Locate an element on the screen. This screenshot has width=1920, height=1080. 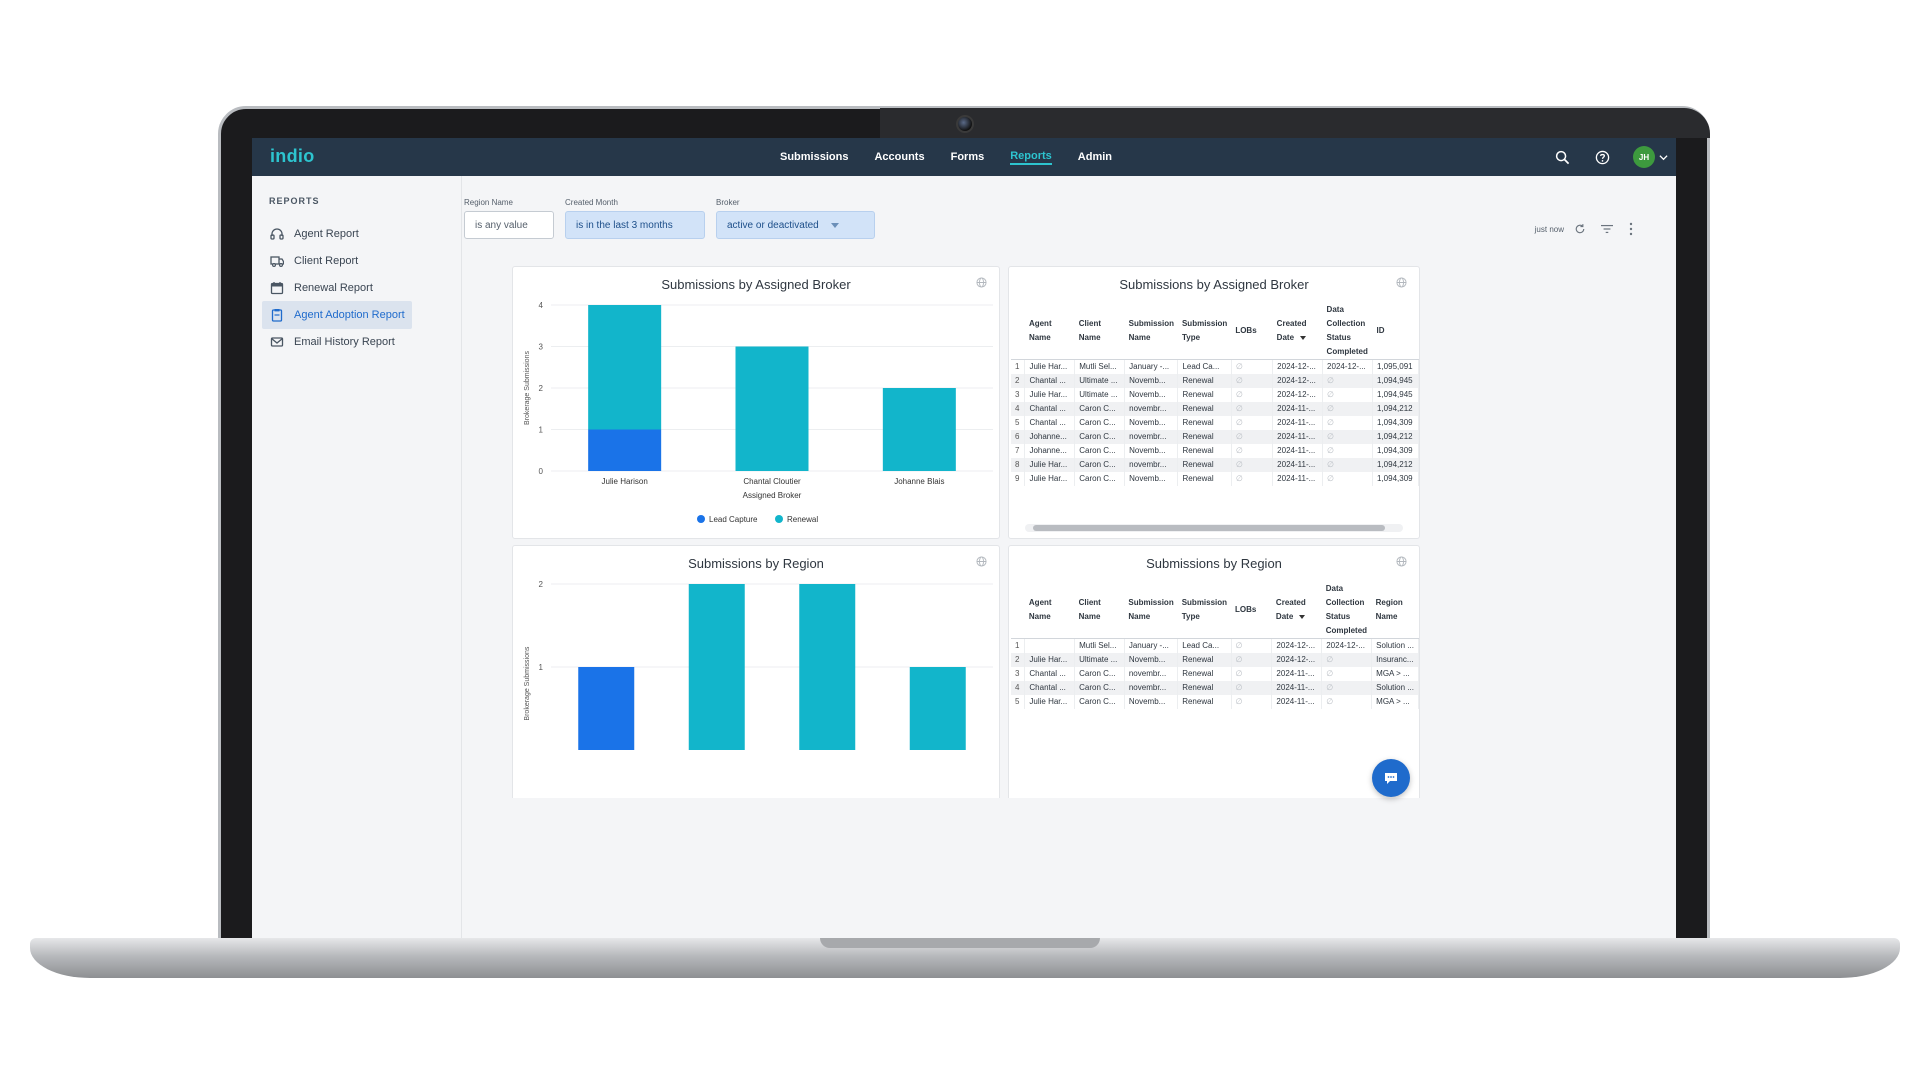
nav-link-submissions: Submissions is located at coordinates (814, 157).